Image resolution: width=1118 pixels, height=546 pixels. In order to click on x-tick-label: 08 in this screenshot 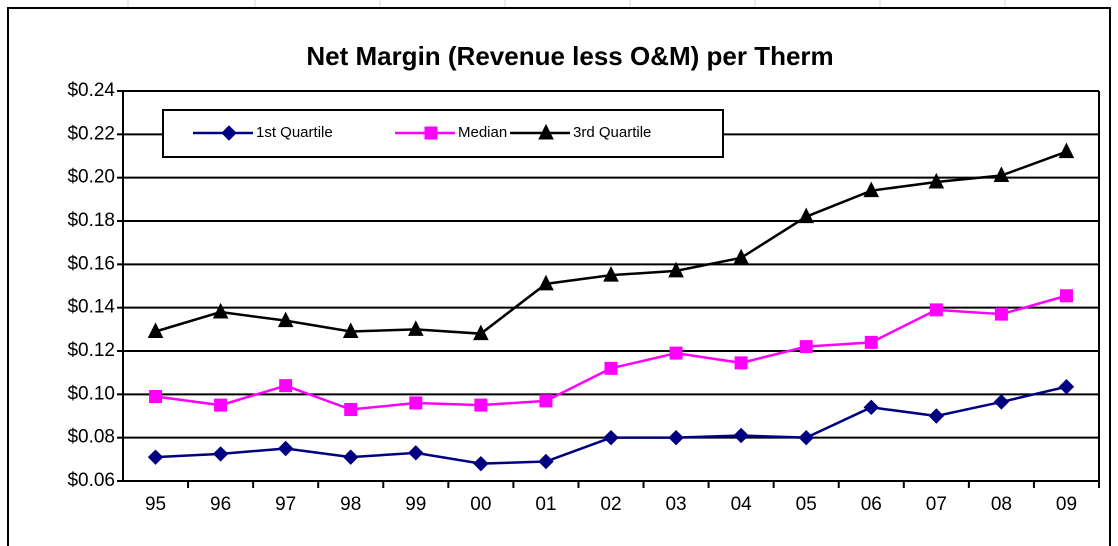, I will do `click(1001, 504)`.